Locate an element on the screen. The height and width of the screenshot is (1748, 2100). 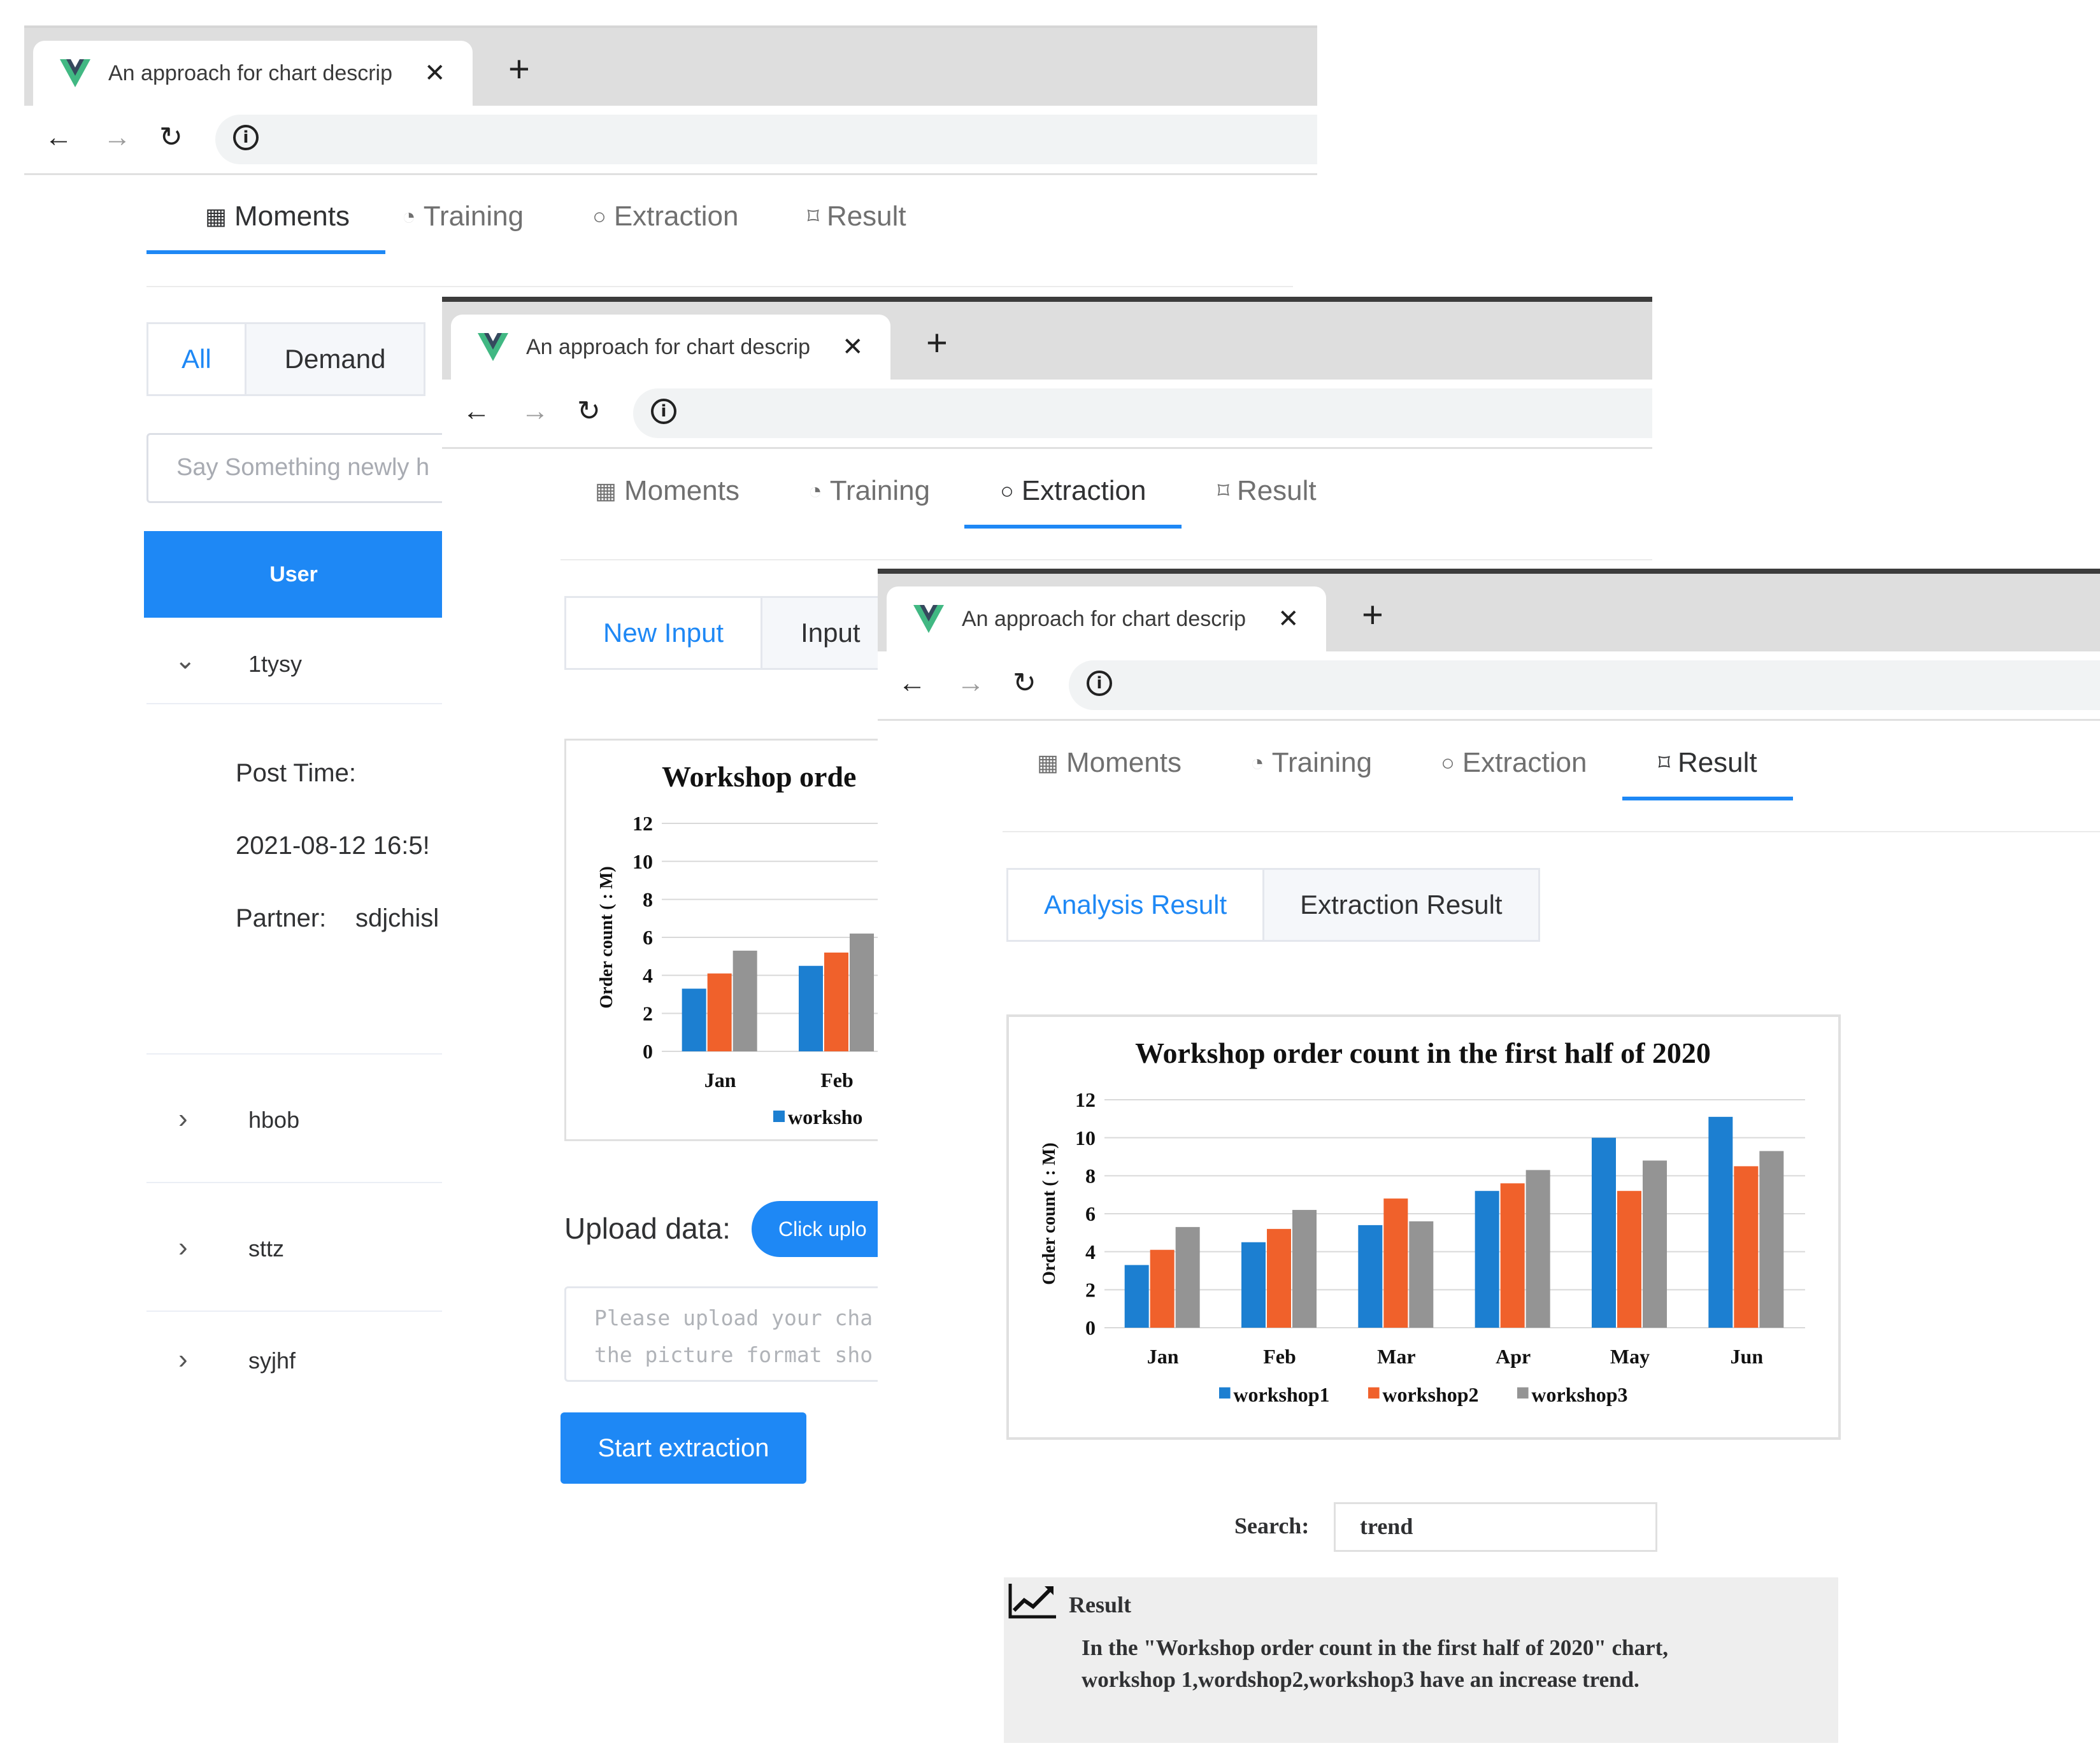
user-name: syjhf is located at coordinates (272, 1361).